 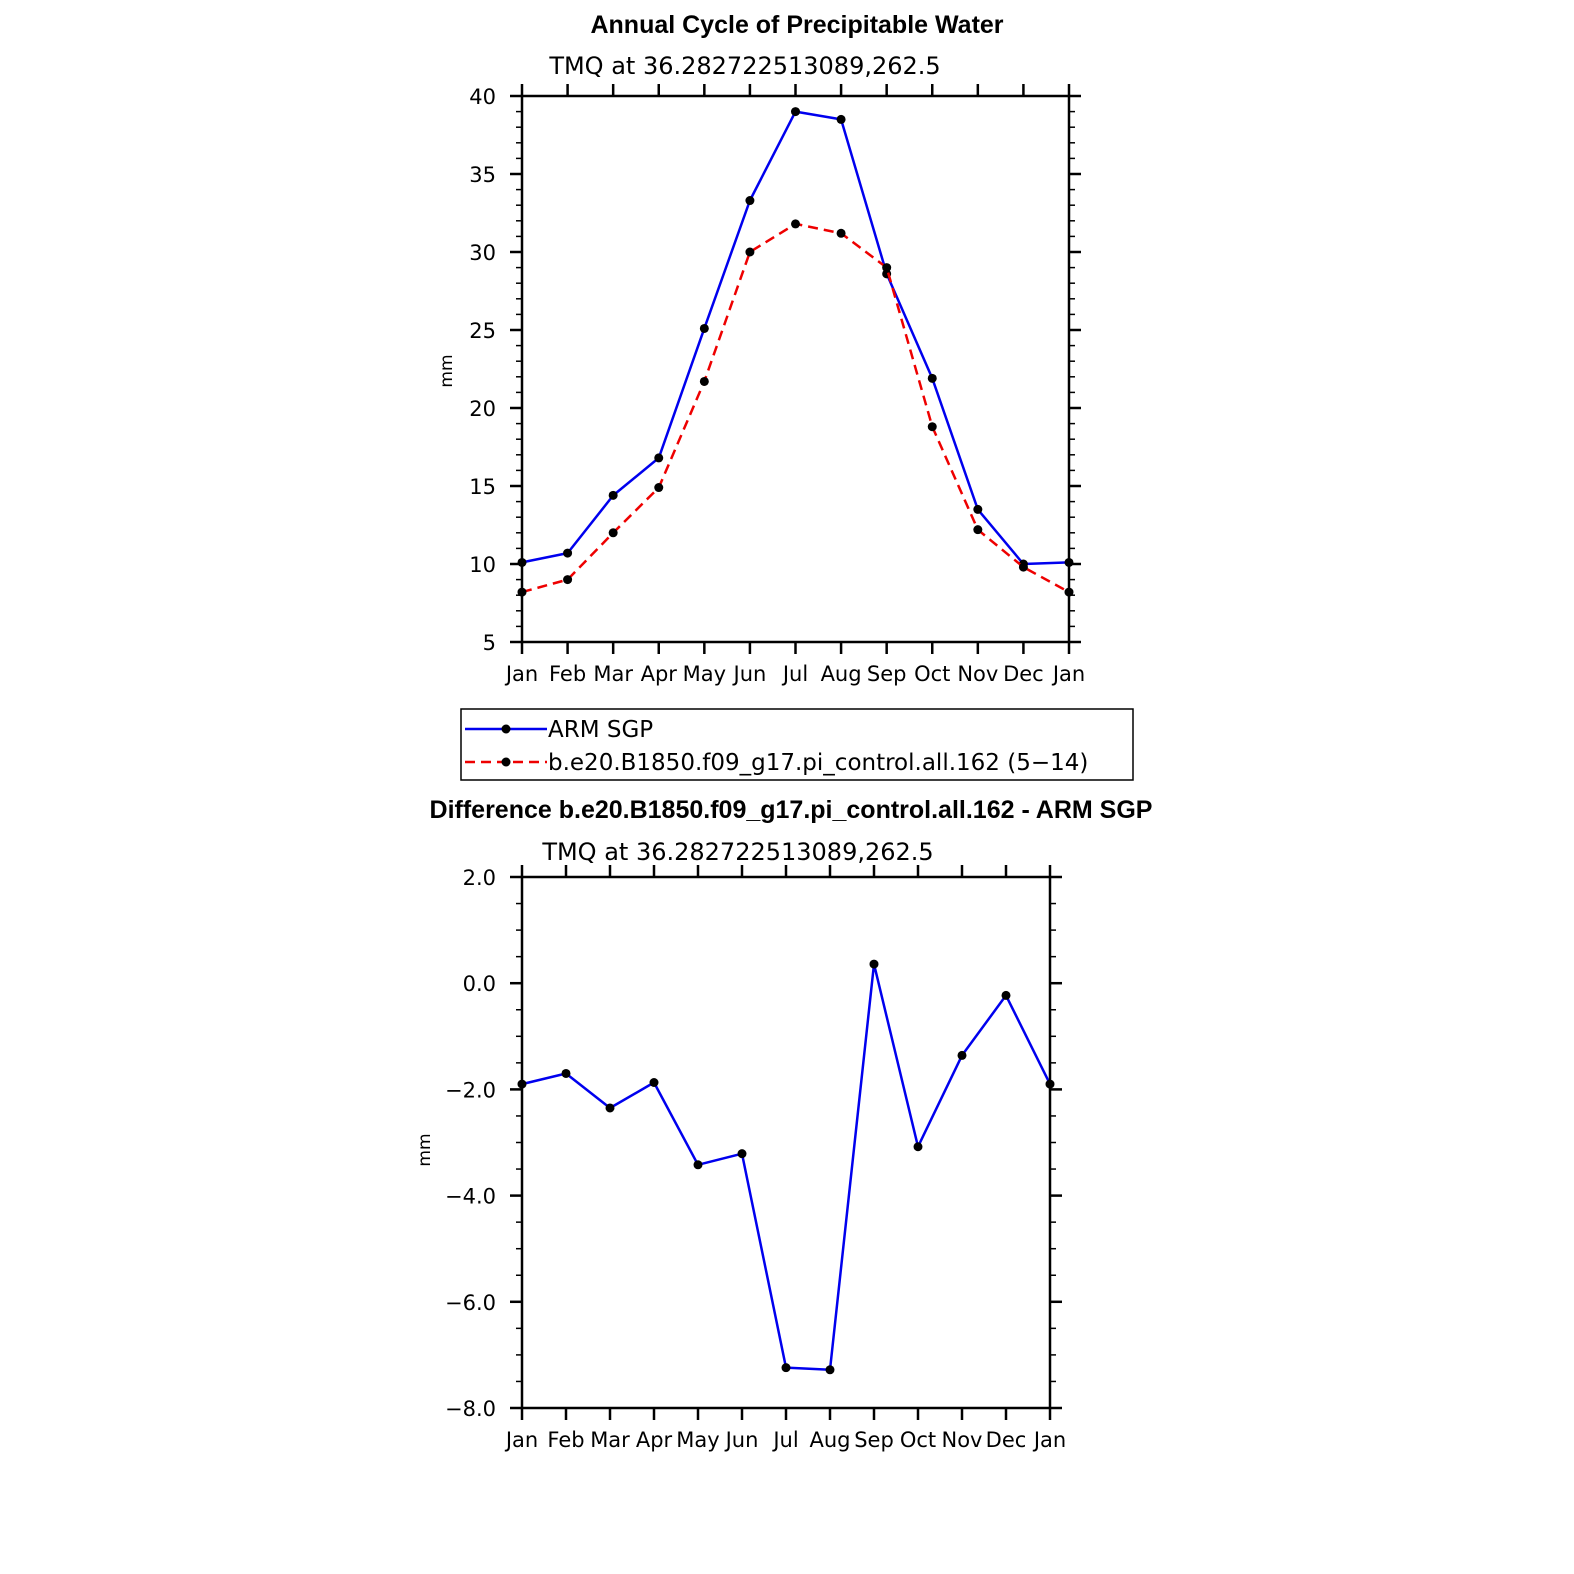 What do you see at coordinates (1006, 1440) in the screenshot?
I see `difference-x-tick-label-11: Dec` at bounding box center [1006, 1440].